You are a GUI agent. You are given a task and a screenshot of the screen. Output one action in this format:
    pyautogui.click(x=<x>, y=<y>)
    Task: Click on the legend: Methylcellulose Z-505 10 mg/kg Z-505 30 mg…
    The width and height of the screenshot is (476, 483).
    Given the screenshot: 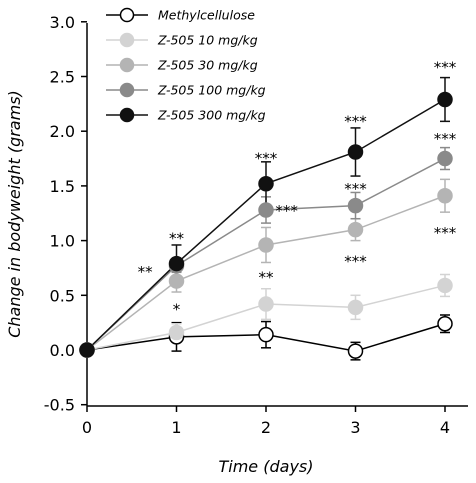 What is the action you would take?
    pyautogui.click(x=186, y=65)
    